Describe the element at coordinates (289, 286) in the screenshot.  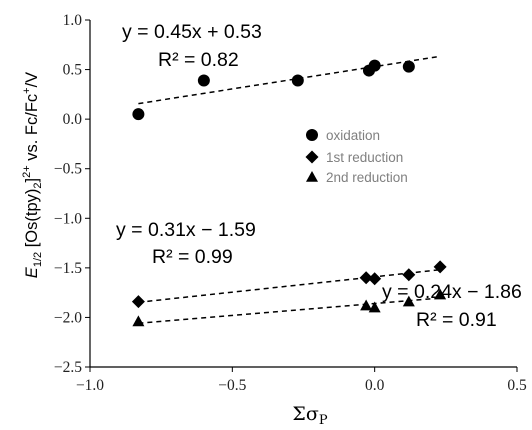
I see `fit-line-diamond` at that location.